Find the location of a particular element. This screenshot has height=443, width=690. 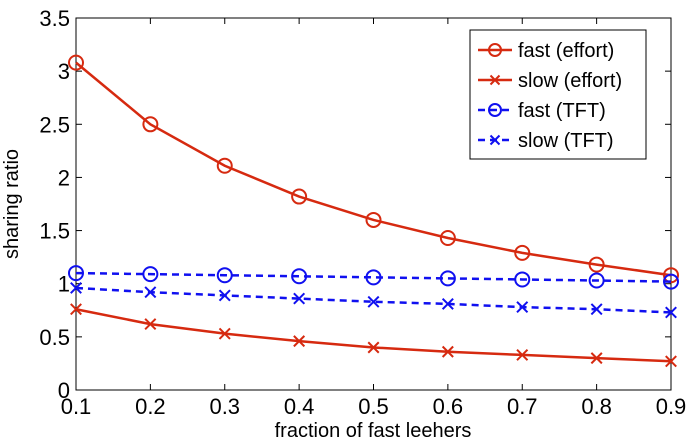

x-tick-label: 0.4 is located at coordinates (299, 406).